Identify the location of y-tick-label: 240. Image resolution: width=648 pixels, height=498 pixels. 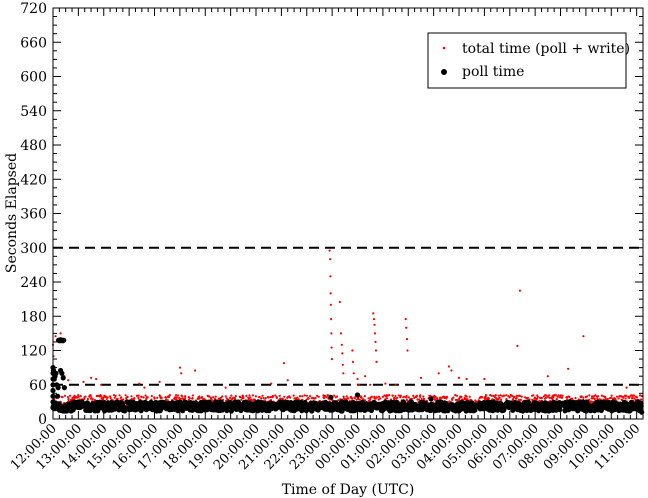
(33, 283).